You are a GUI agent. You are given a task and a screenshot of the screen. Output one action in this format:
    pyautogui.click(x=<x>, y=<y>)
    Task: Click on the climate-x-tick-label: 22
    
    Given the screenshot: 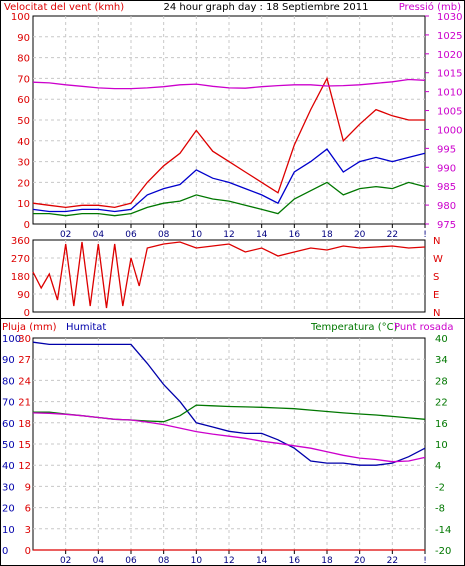 What is the action you would take?
    pyautogui.click(x=392, y=561)
    